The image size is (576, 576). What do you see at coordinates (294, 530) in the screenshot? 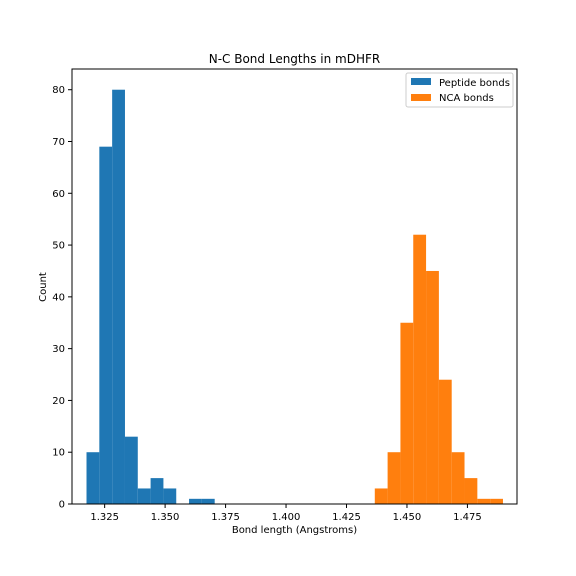
I see `x-axis-label: Bond length (Angstroms)` at bounding box center [294, 530].